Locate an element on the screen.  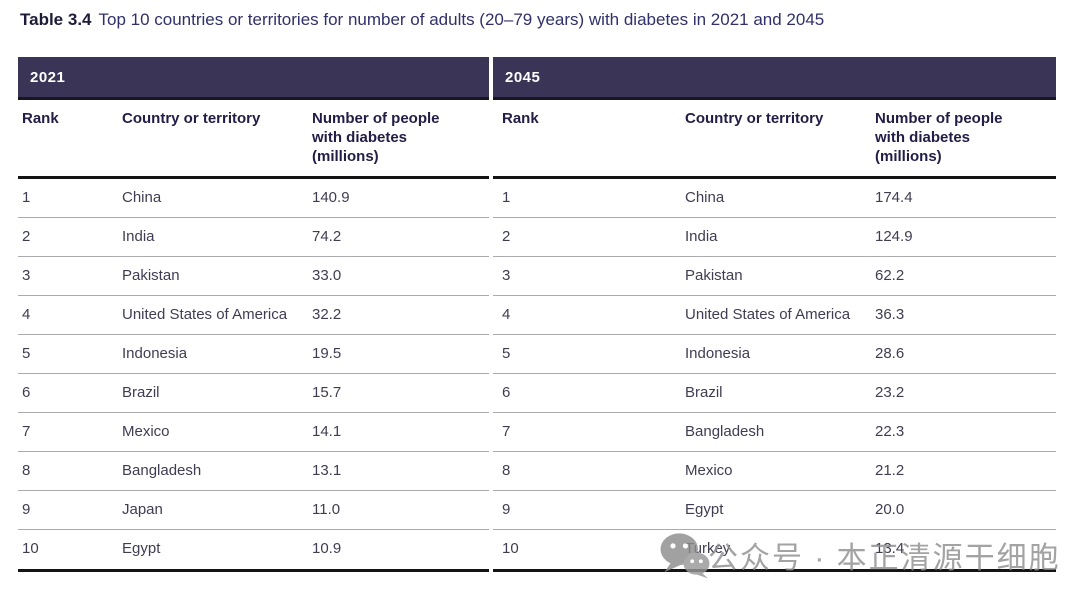
table-row: 5 Indonesia 28.6 is located at coordinates (774, 354).